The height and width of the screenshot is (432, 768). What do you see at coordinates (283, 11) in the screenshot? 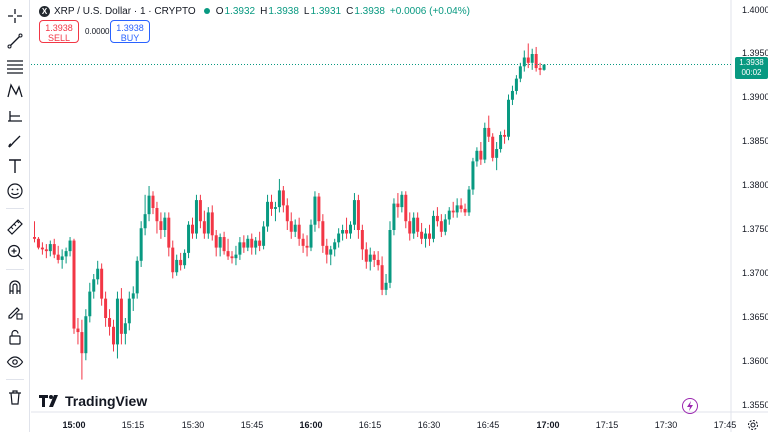
I see `high-value: 1.3938` at bounding box center [283, 11].